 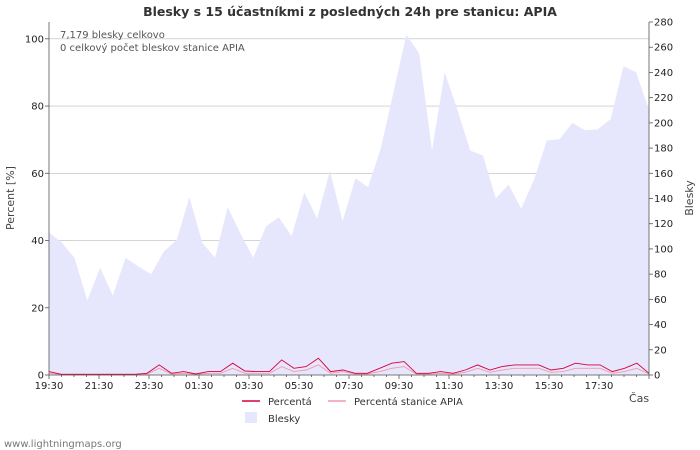 What do you see at coordinates (639, 398) in the screenshot?
I see `x-axis-title: Čas` at bounding box center [639, 398].